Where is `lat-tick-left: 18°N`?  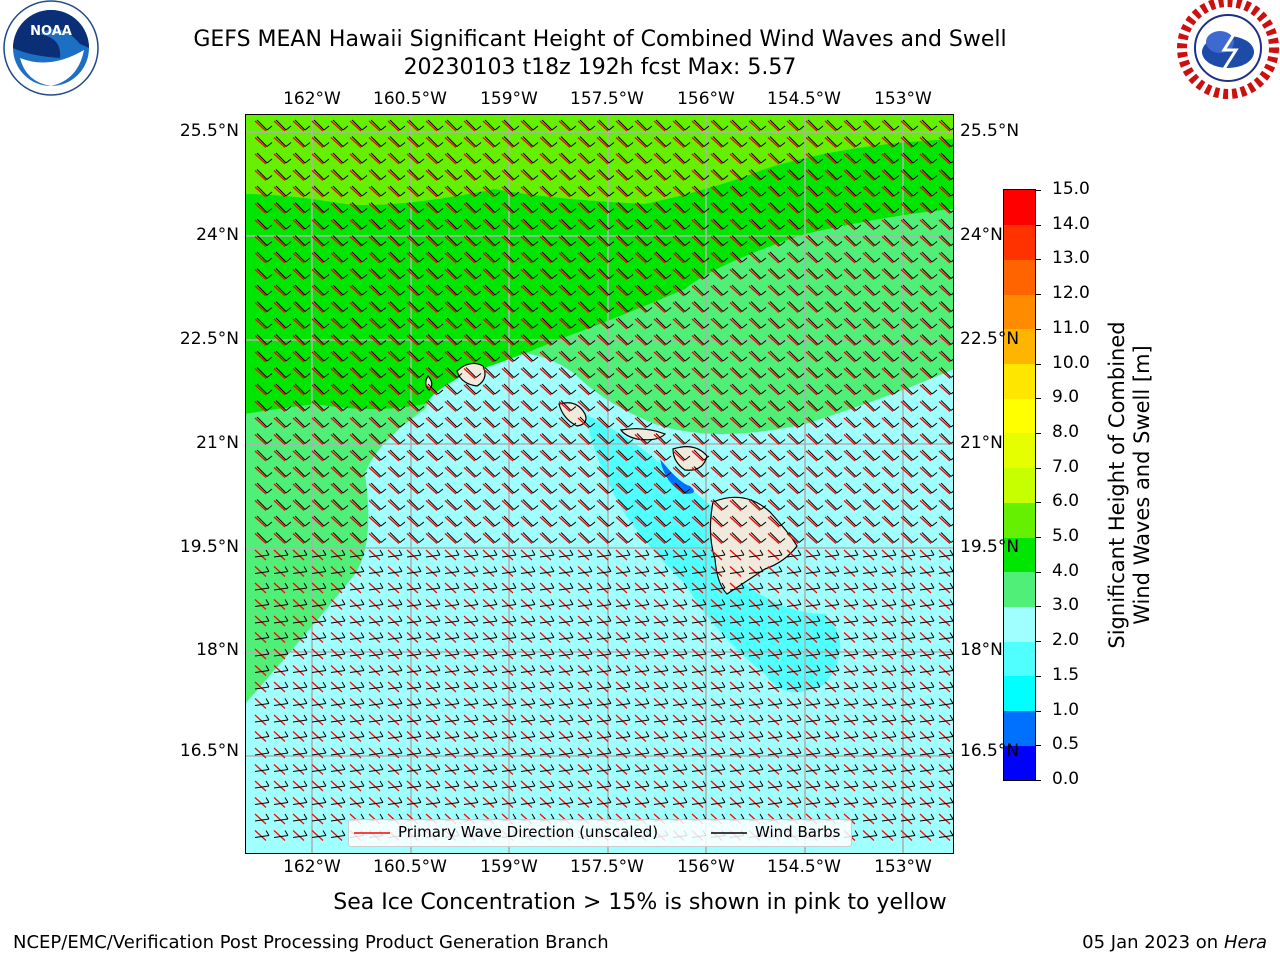
lat-tick-left: 18°N is located at coordinates (217, 650).